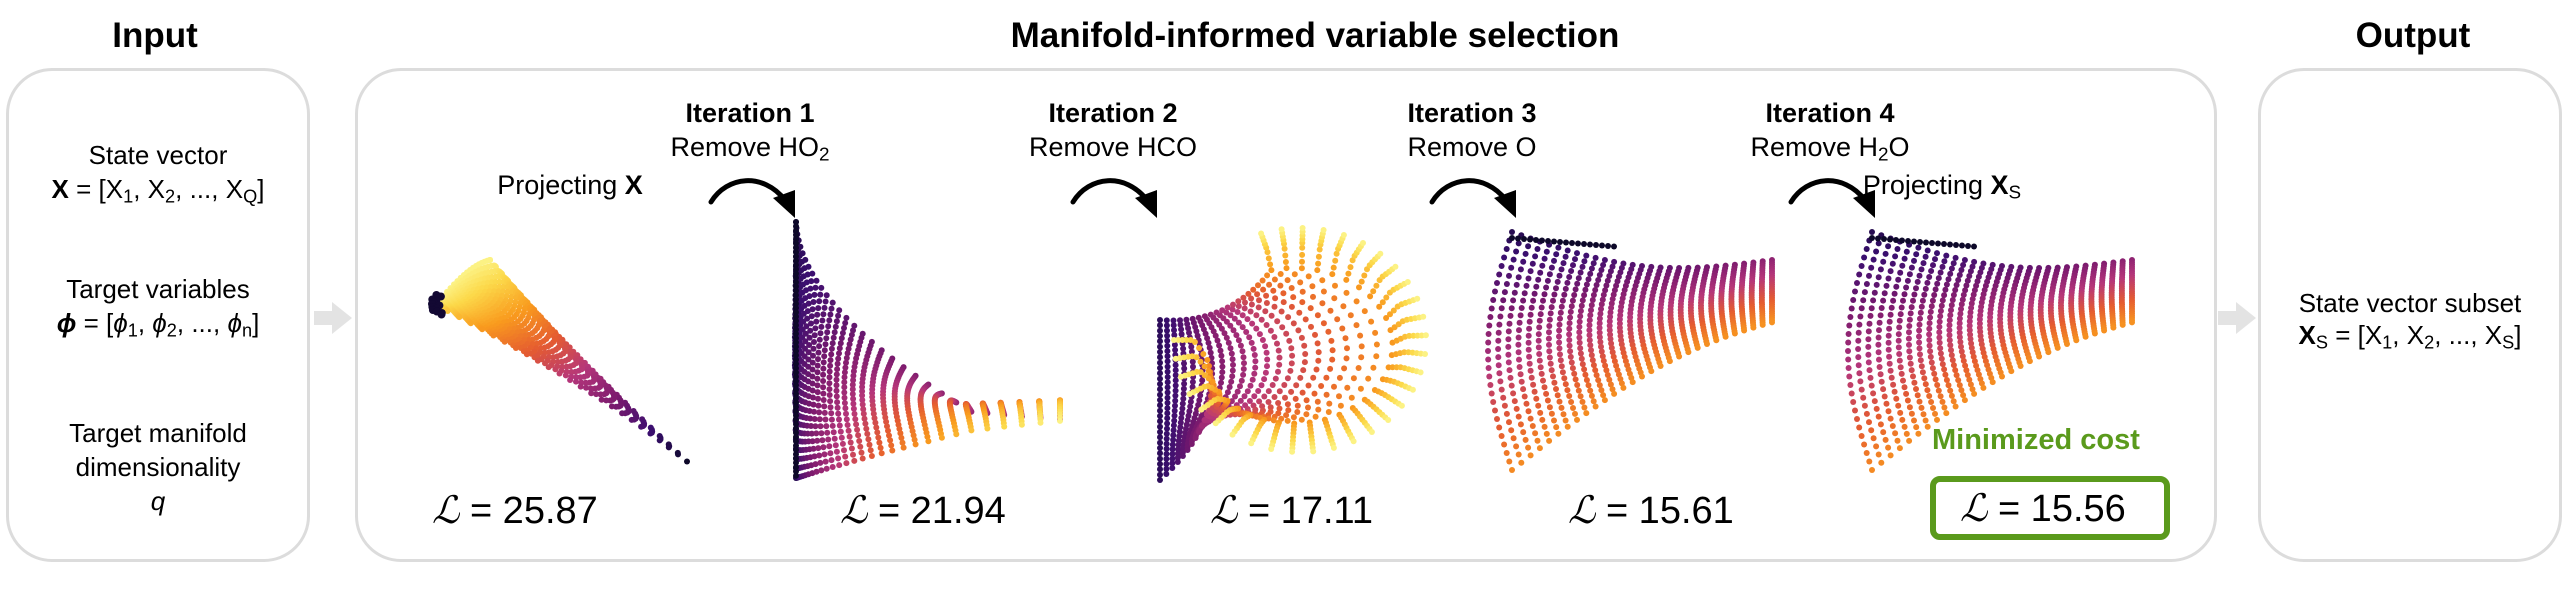 The image size is (2568, 590). I want to click on manifold-q: q, so click(158, 501).